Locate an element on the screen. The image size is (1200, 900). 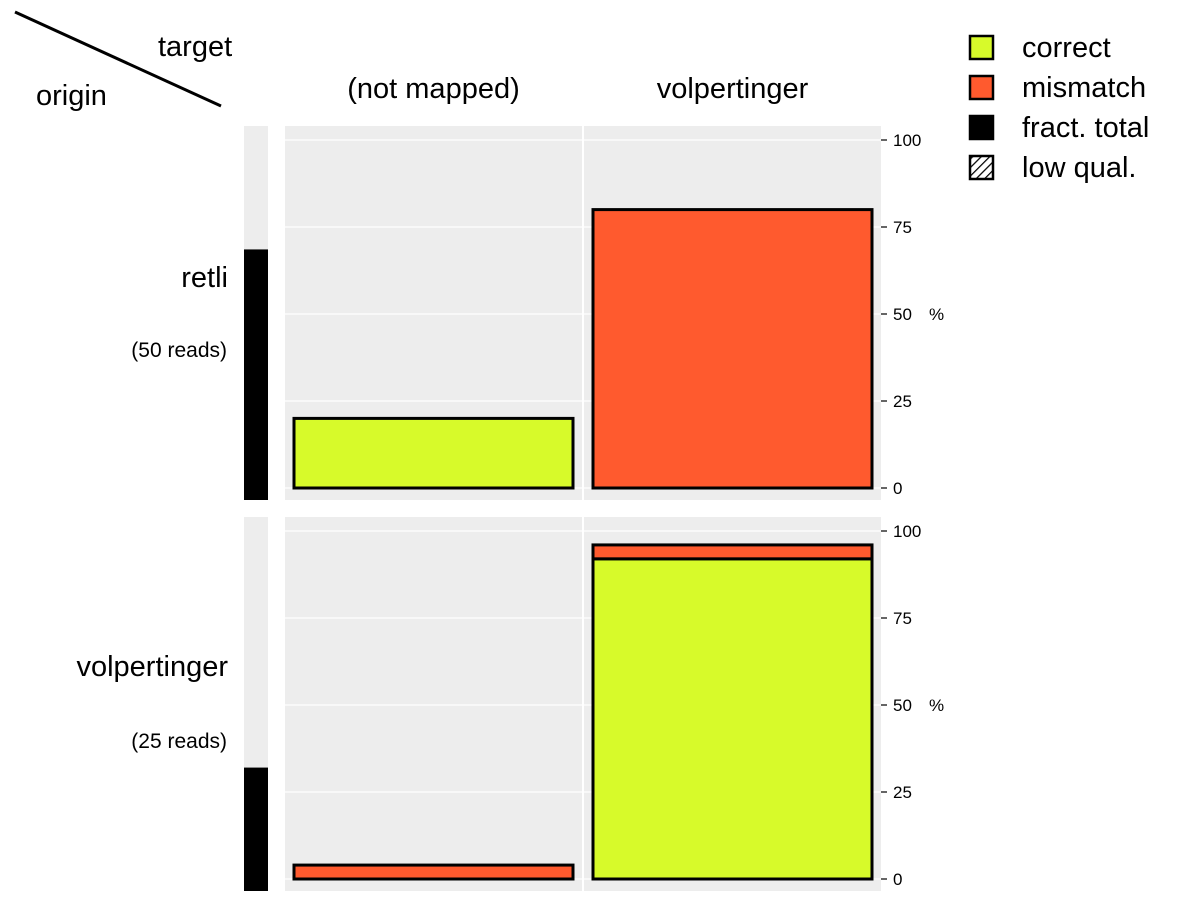
column-header-0: (not mapped) is located at coordinates (433, 89).